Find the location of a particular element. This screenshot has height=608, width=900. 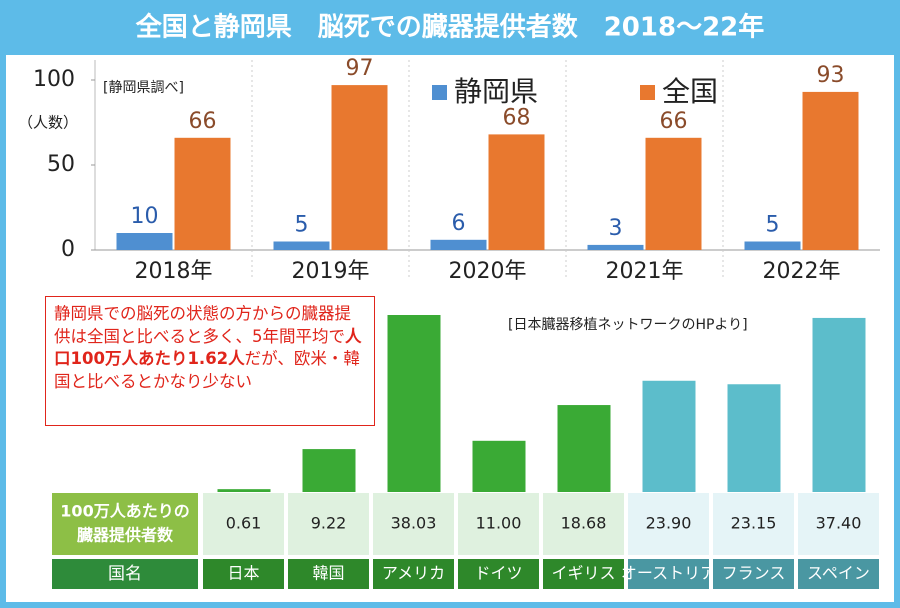

value-label: 9.22 is located at coordinates (329, 523).